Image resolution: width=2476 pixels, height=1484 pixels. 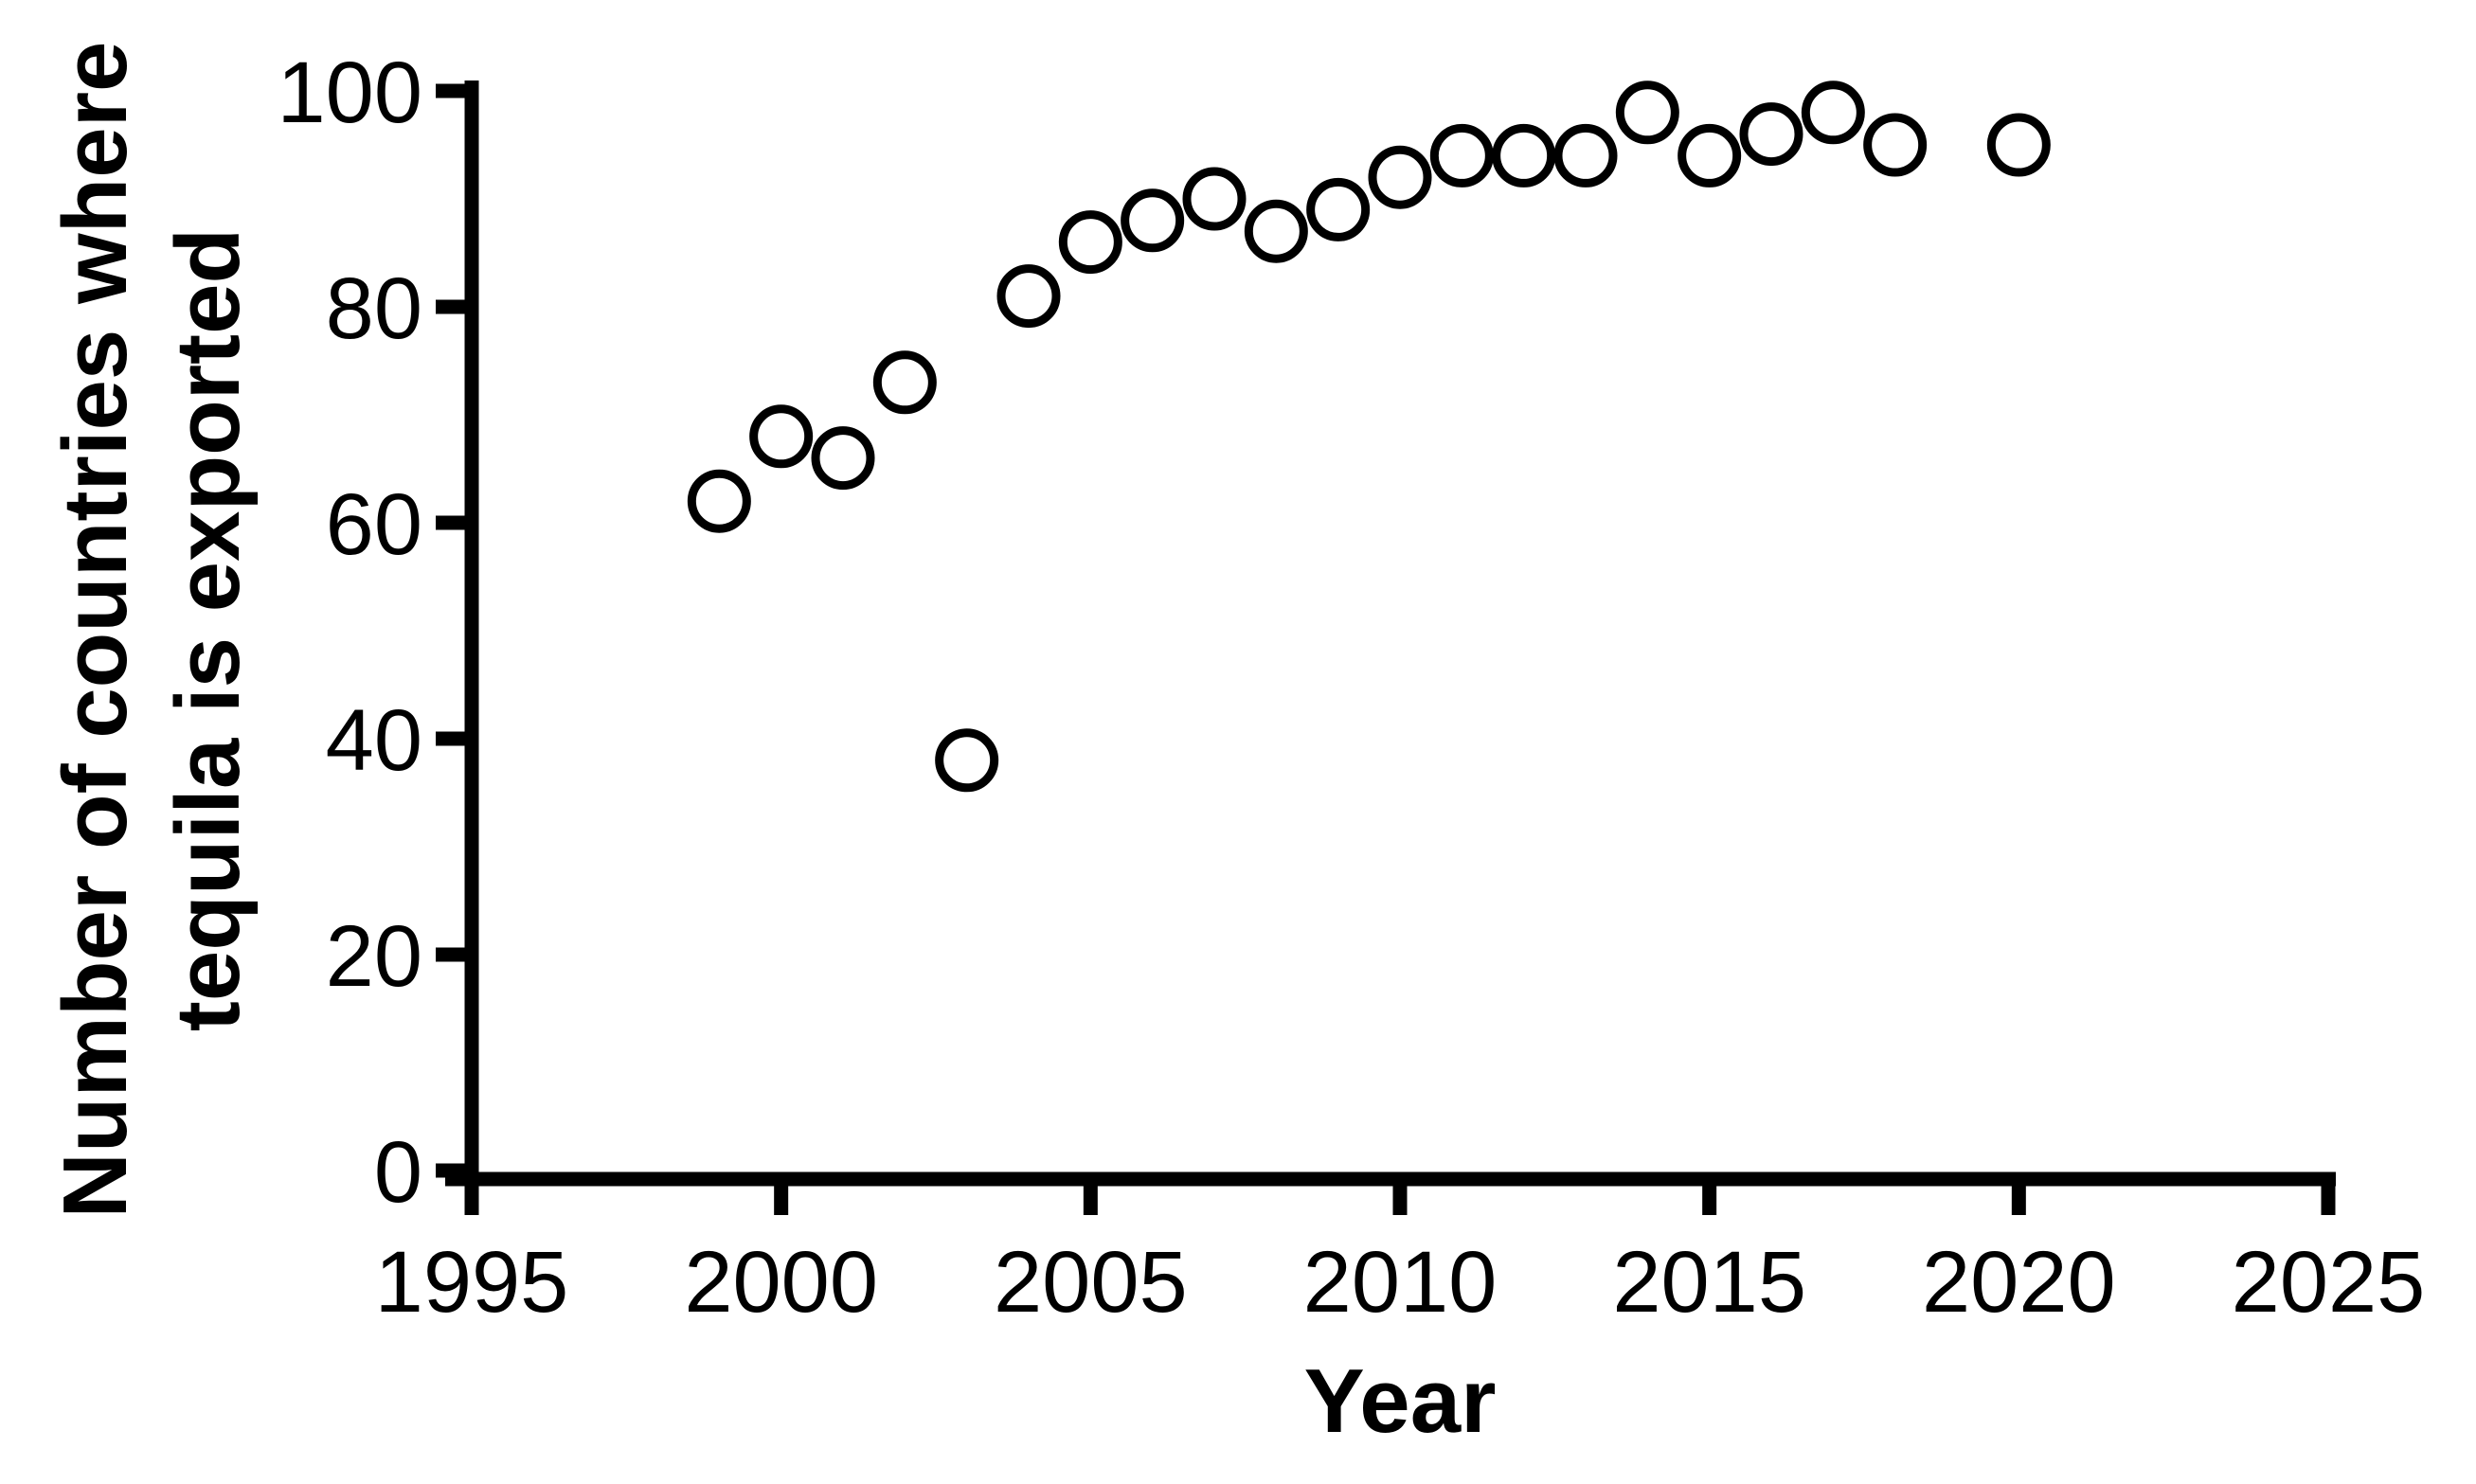 I want to click on x-axis: 1995 2000 2005 2010 2015 2020 2025, so click(x=1400, y=1251).